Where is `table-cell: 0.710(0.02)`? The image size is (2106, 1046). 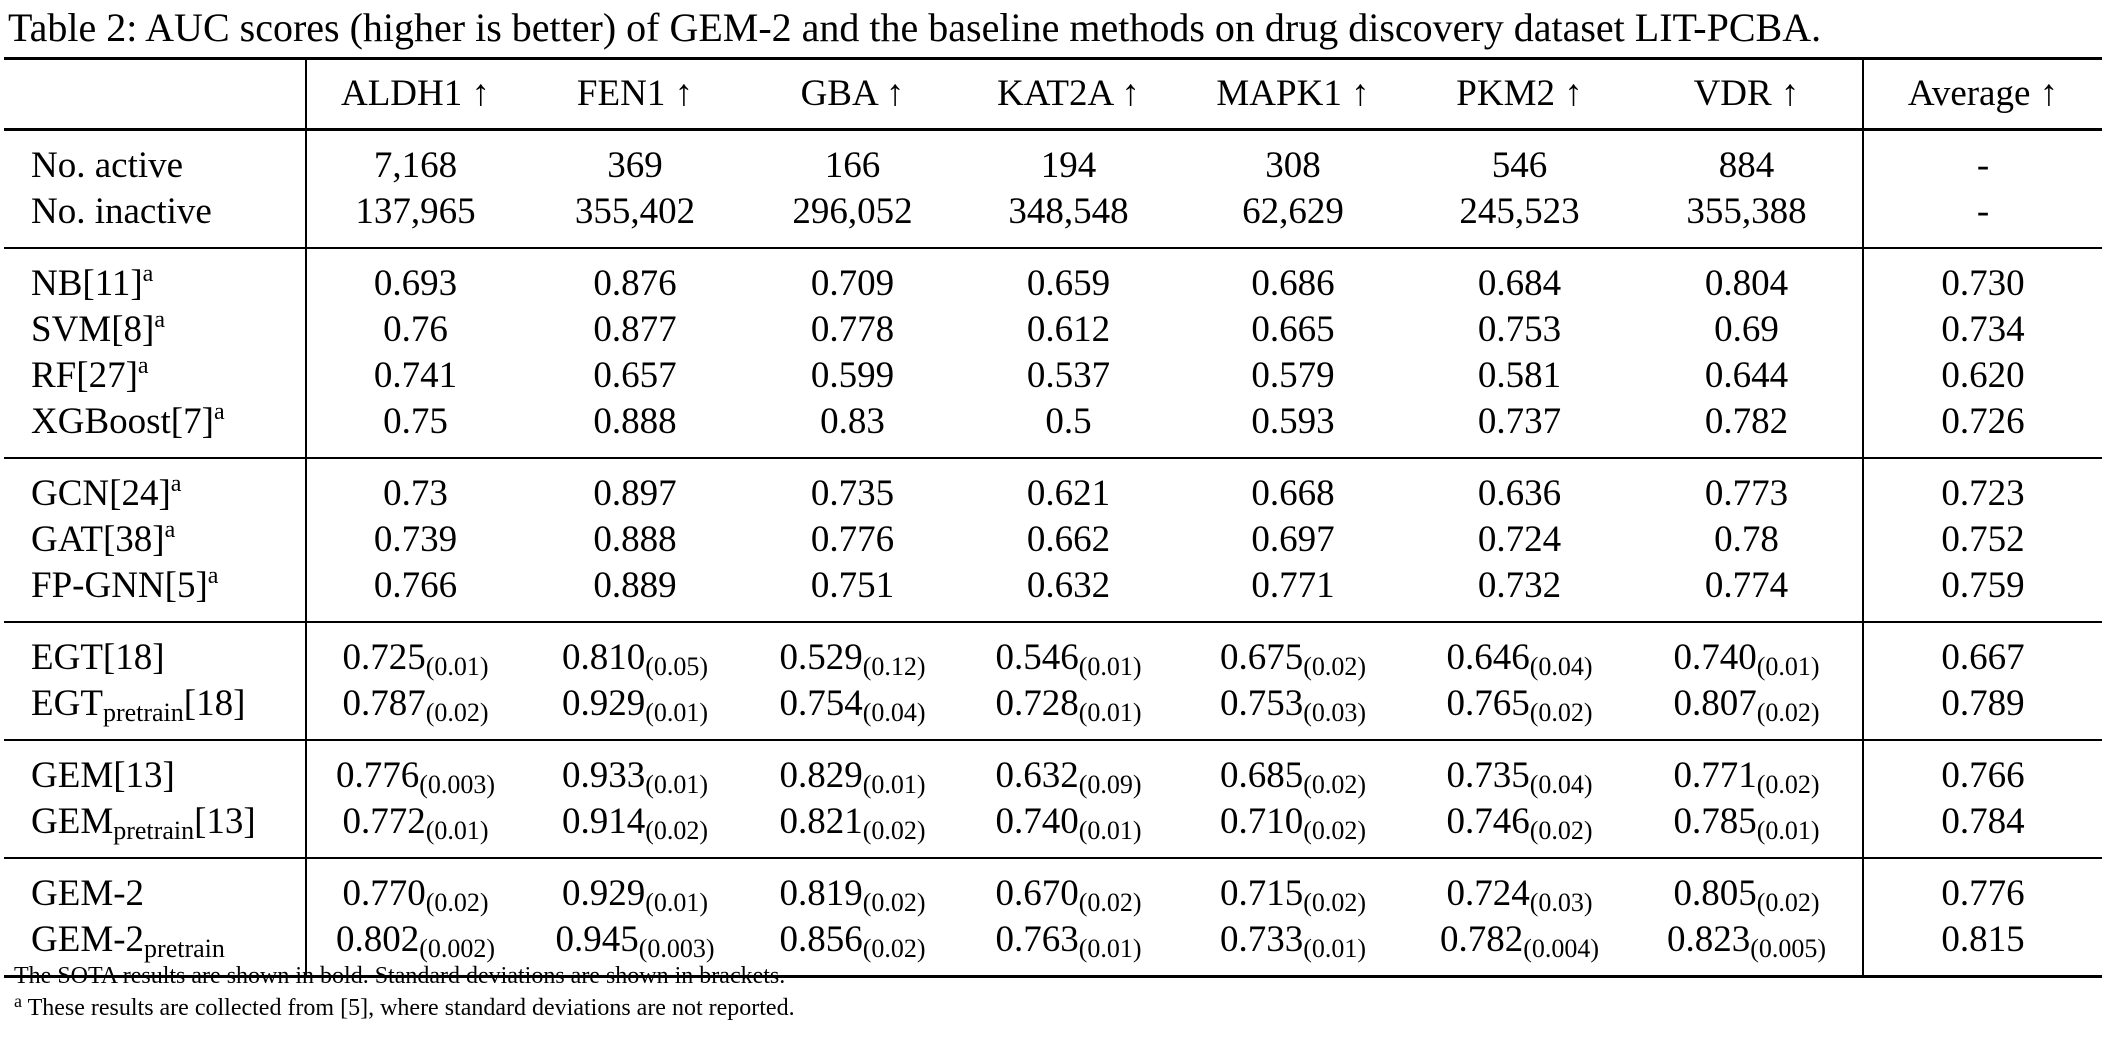 table-cell: 0.710(0.02) is located at coordinates (1293, 823).